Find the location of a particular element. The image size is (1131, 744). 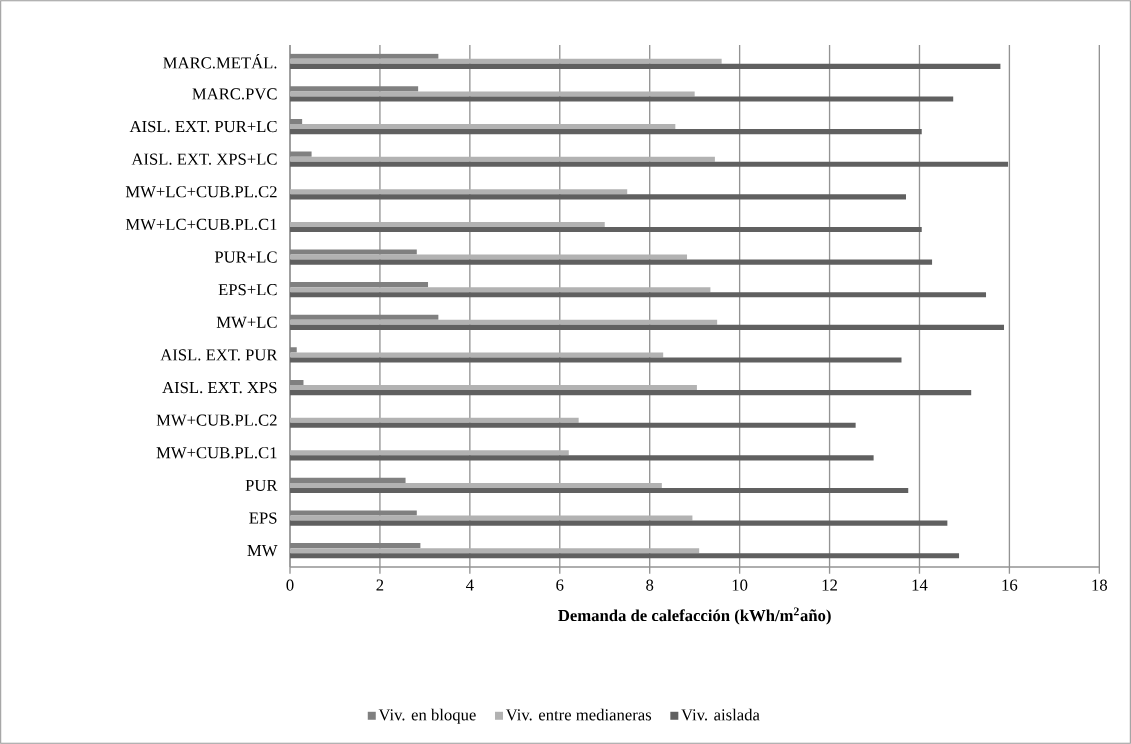

x-tick-label: 8 is located at coordinates (650, 585).